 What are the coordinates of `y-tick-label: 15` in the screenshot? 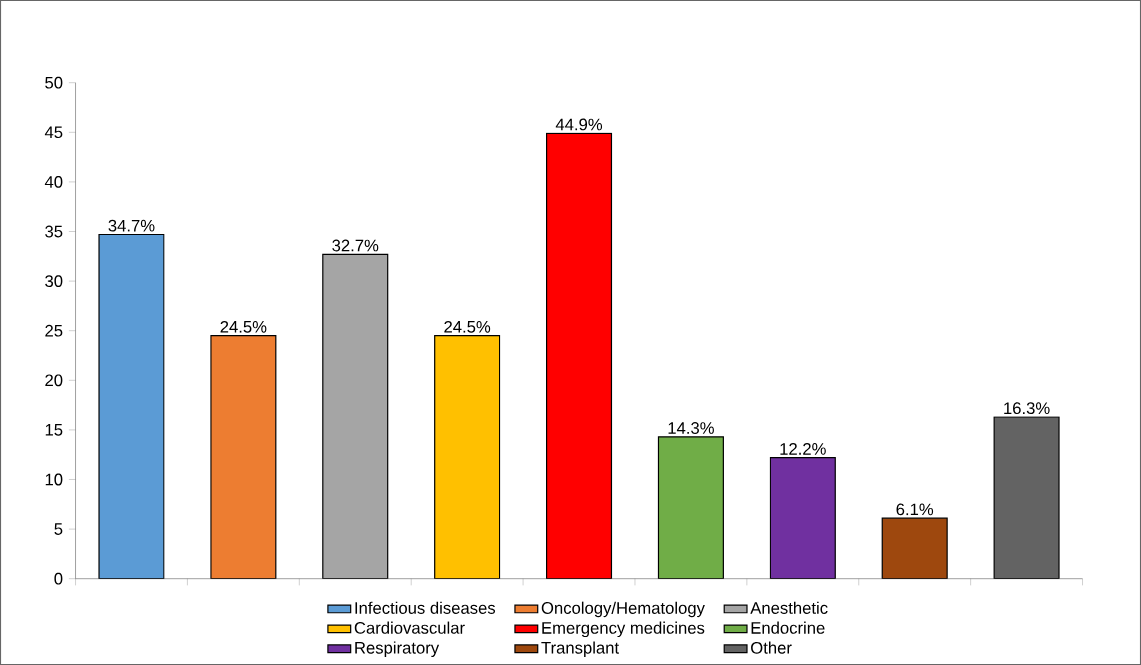 It's located at (54, 430).